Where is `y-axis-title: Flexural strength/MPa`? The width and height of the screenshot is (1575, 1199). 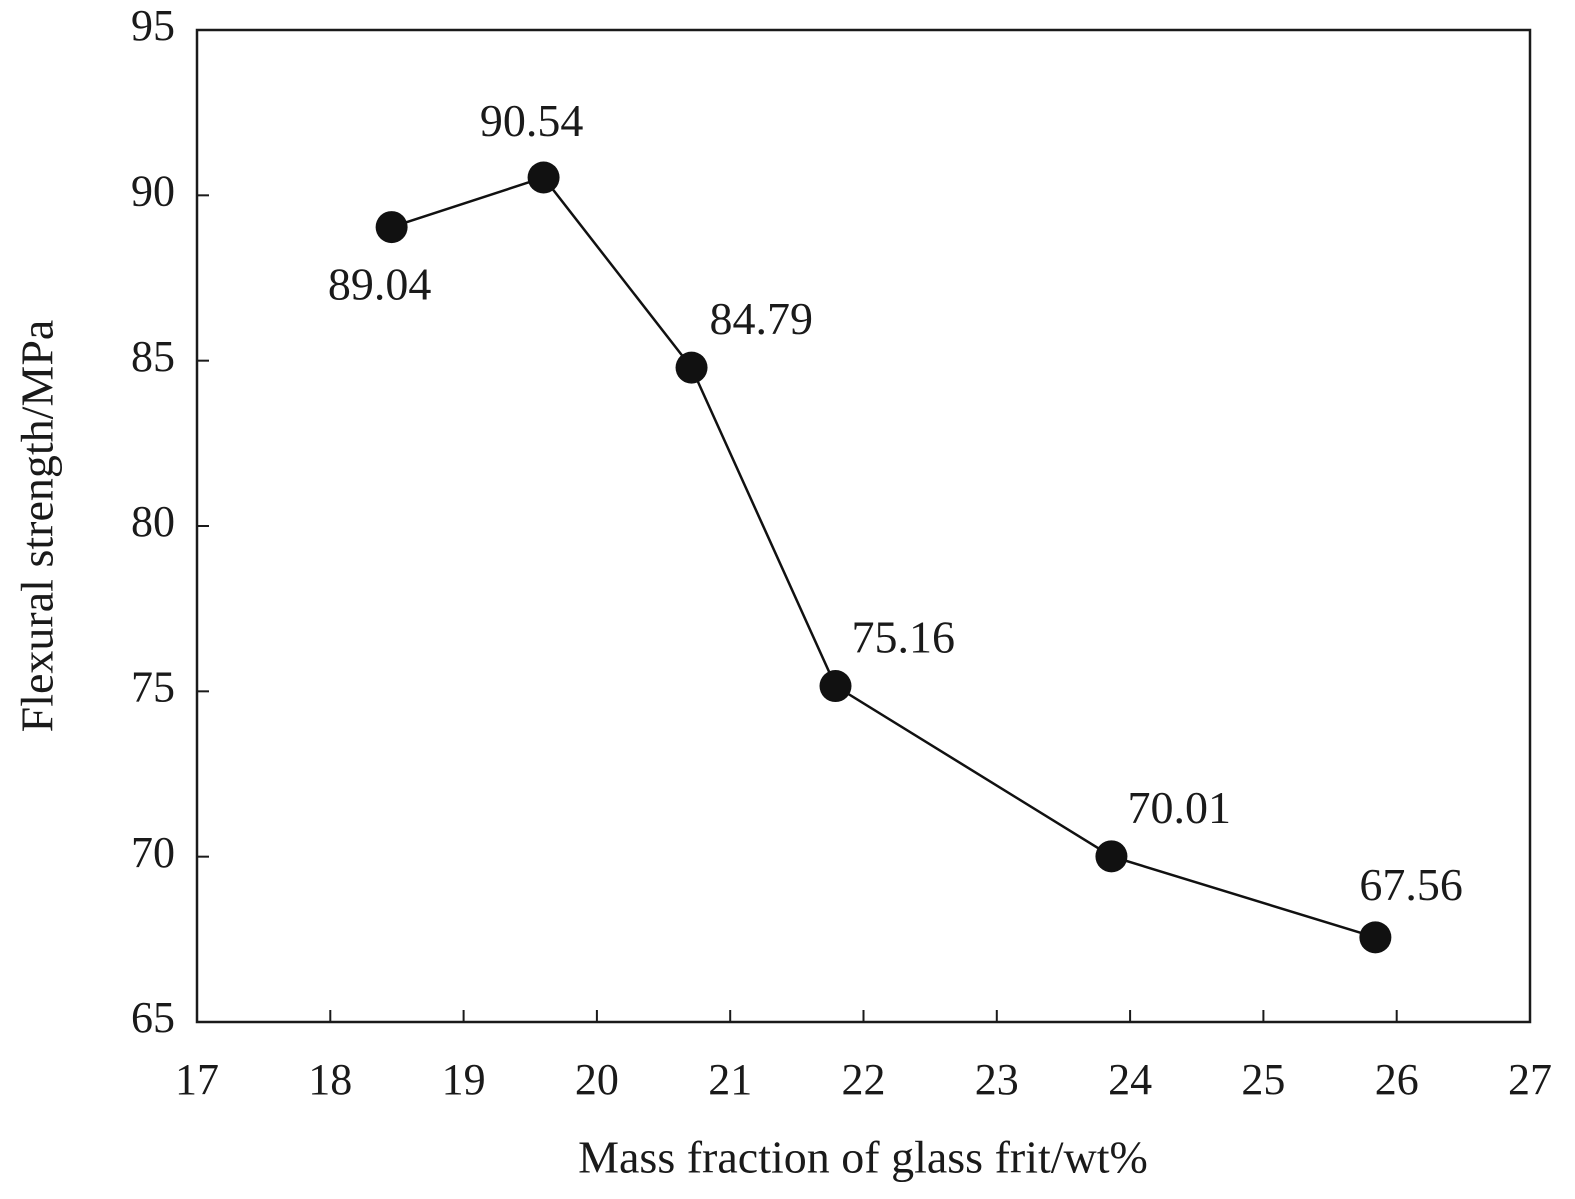
y-axis-title: Flexural strength/MPa is located at coordinates (37, 526).